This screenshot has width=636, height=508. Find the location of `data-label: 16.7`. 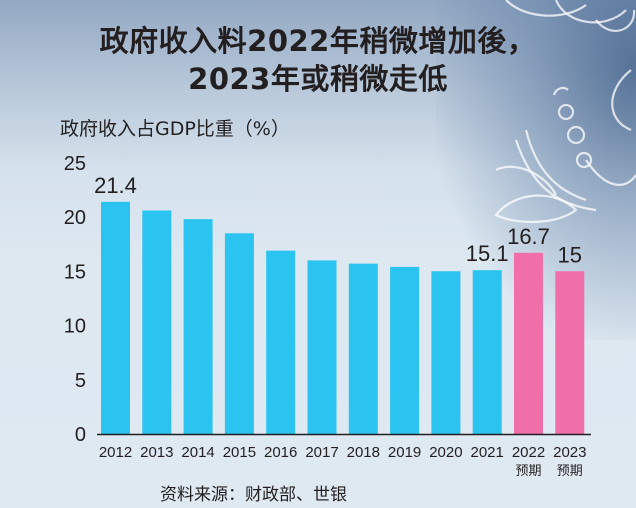

data-label: 16.7 is located at coordinates (528, 236).